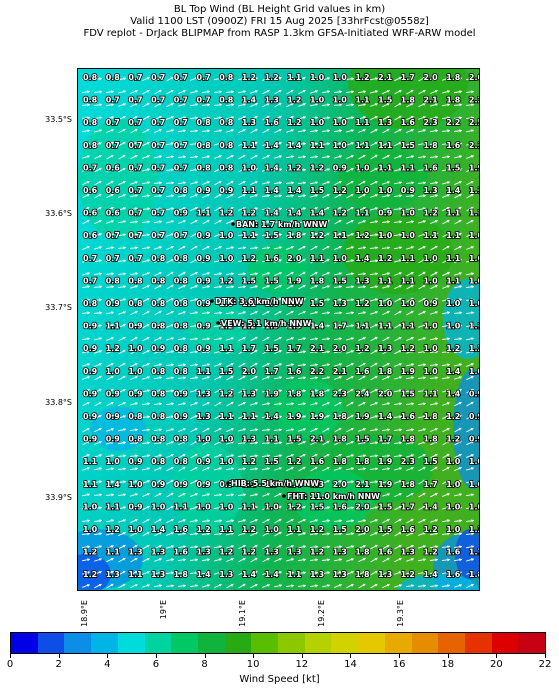 The width and height of the screenshot is (559, 692). I want to click on grid-value: 0.7, so click(90, 167).